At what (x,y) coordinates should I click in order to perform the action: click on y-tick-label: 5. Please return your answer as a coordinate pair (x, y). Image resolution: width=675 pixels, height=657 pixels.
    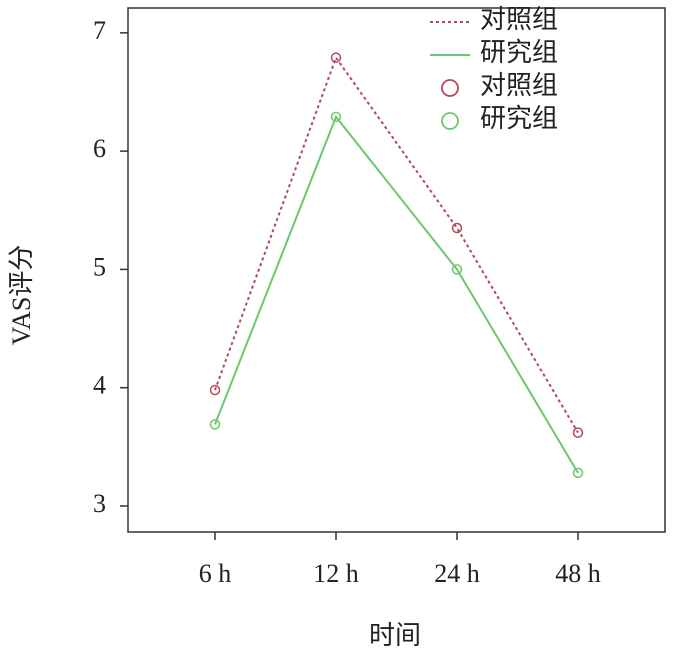
    Looking at the image, I should click on (99, 266).